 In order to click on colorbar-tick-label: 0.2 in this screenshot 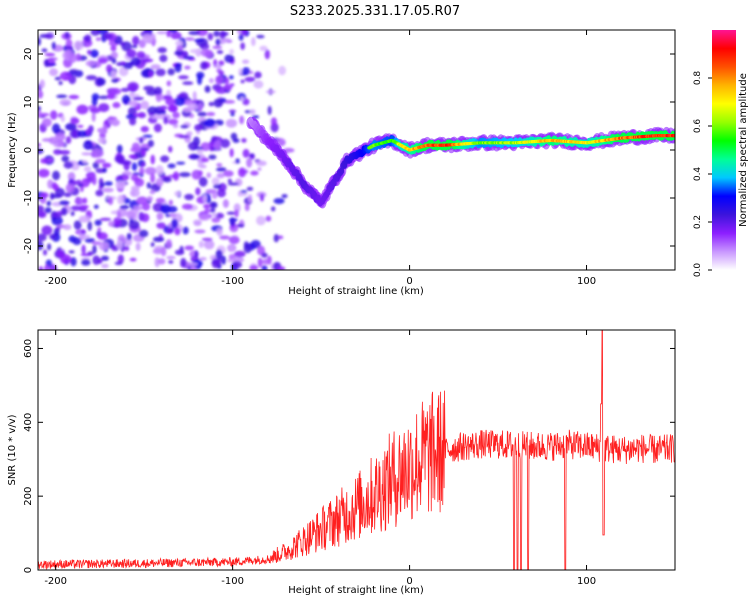, I will do `click(698, 222)`.